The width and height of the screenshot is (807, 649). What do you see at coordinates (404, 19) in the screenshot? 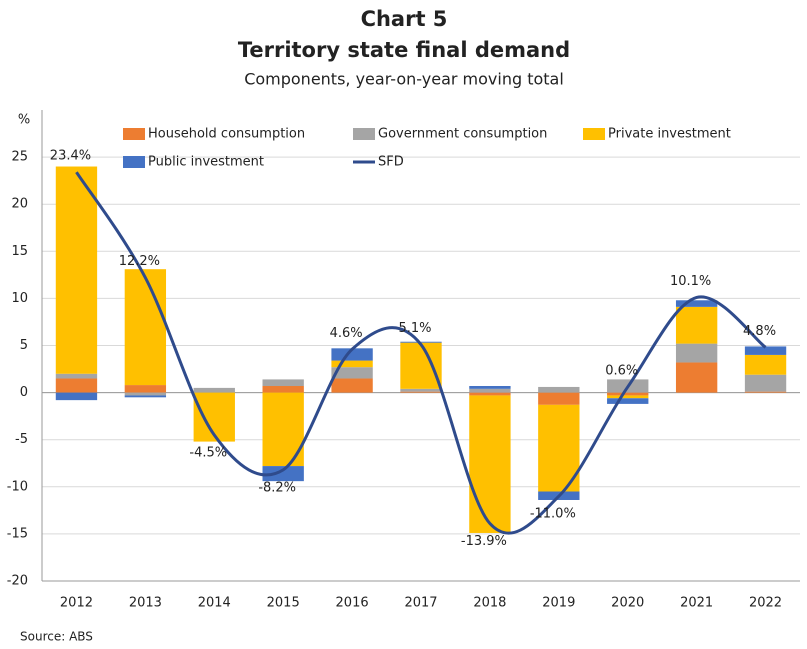
I see `chart-title: Chart 5` at bounding box center [404, 19].